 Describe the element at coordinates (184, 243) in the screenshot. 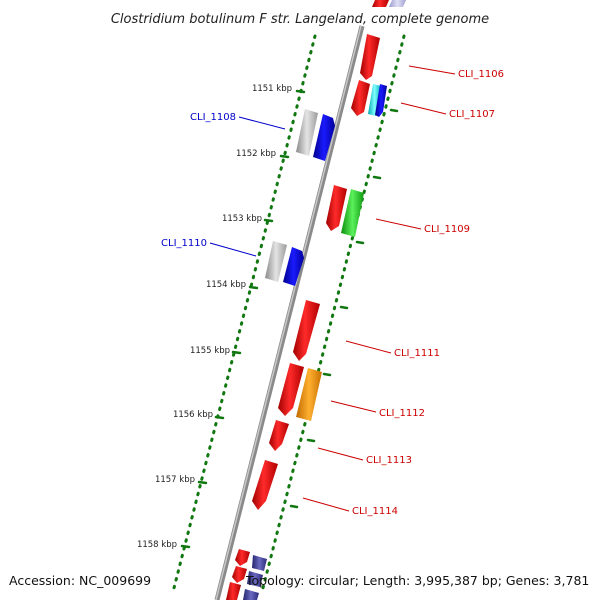

I see `gene-label-cli-1110: CLI_1110` at that location.